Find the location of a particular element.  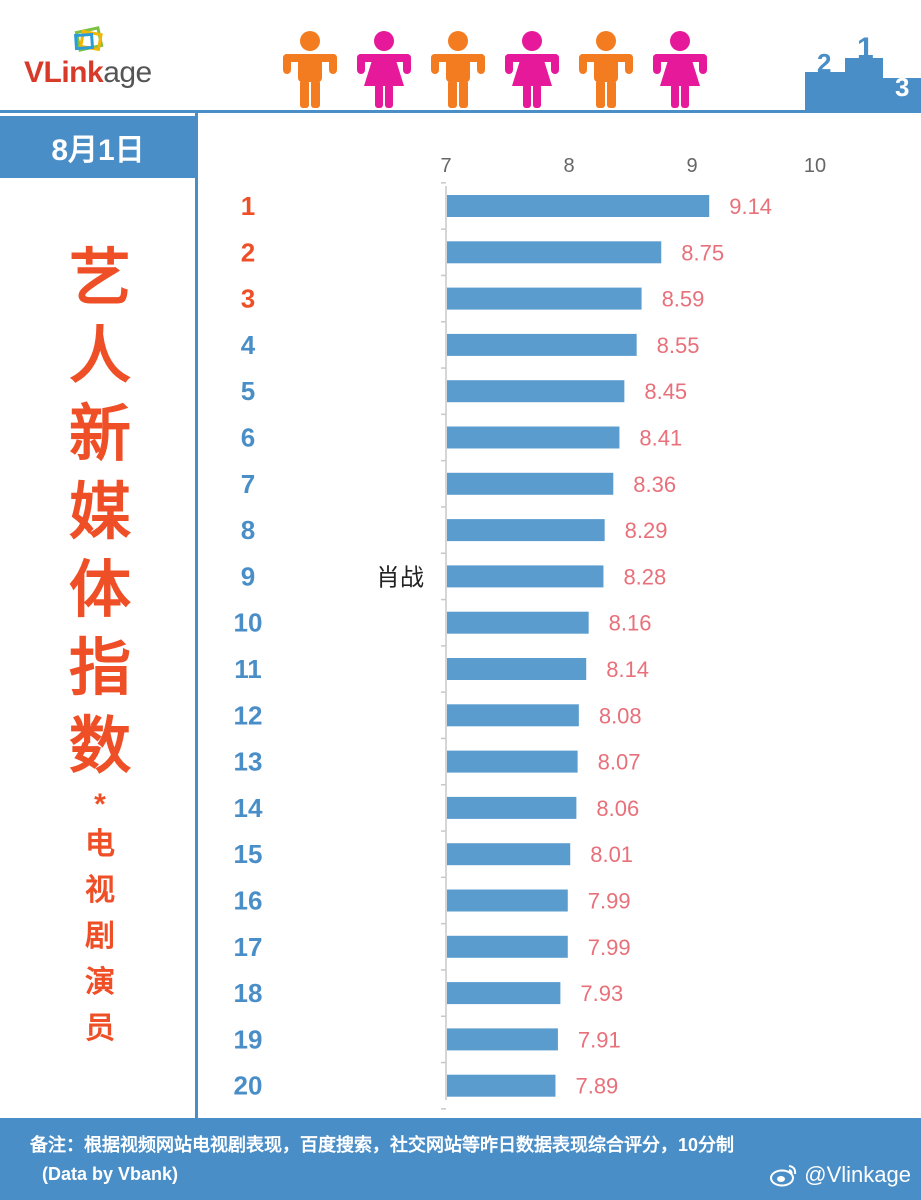

weibo-icon is located at coordinates (783, 1176).